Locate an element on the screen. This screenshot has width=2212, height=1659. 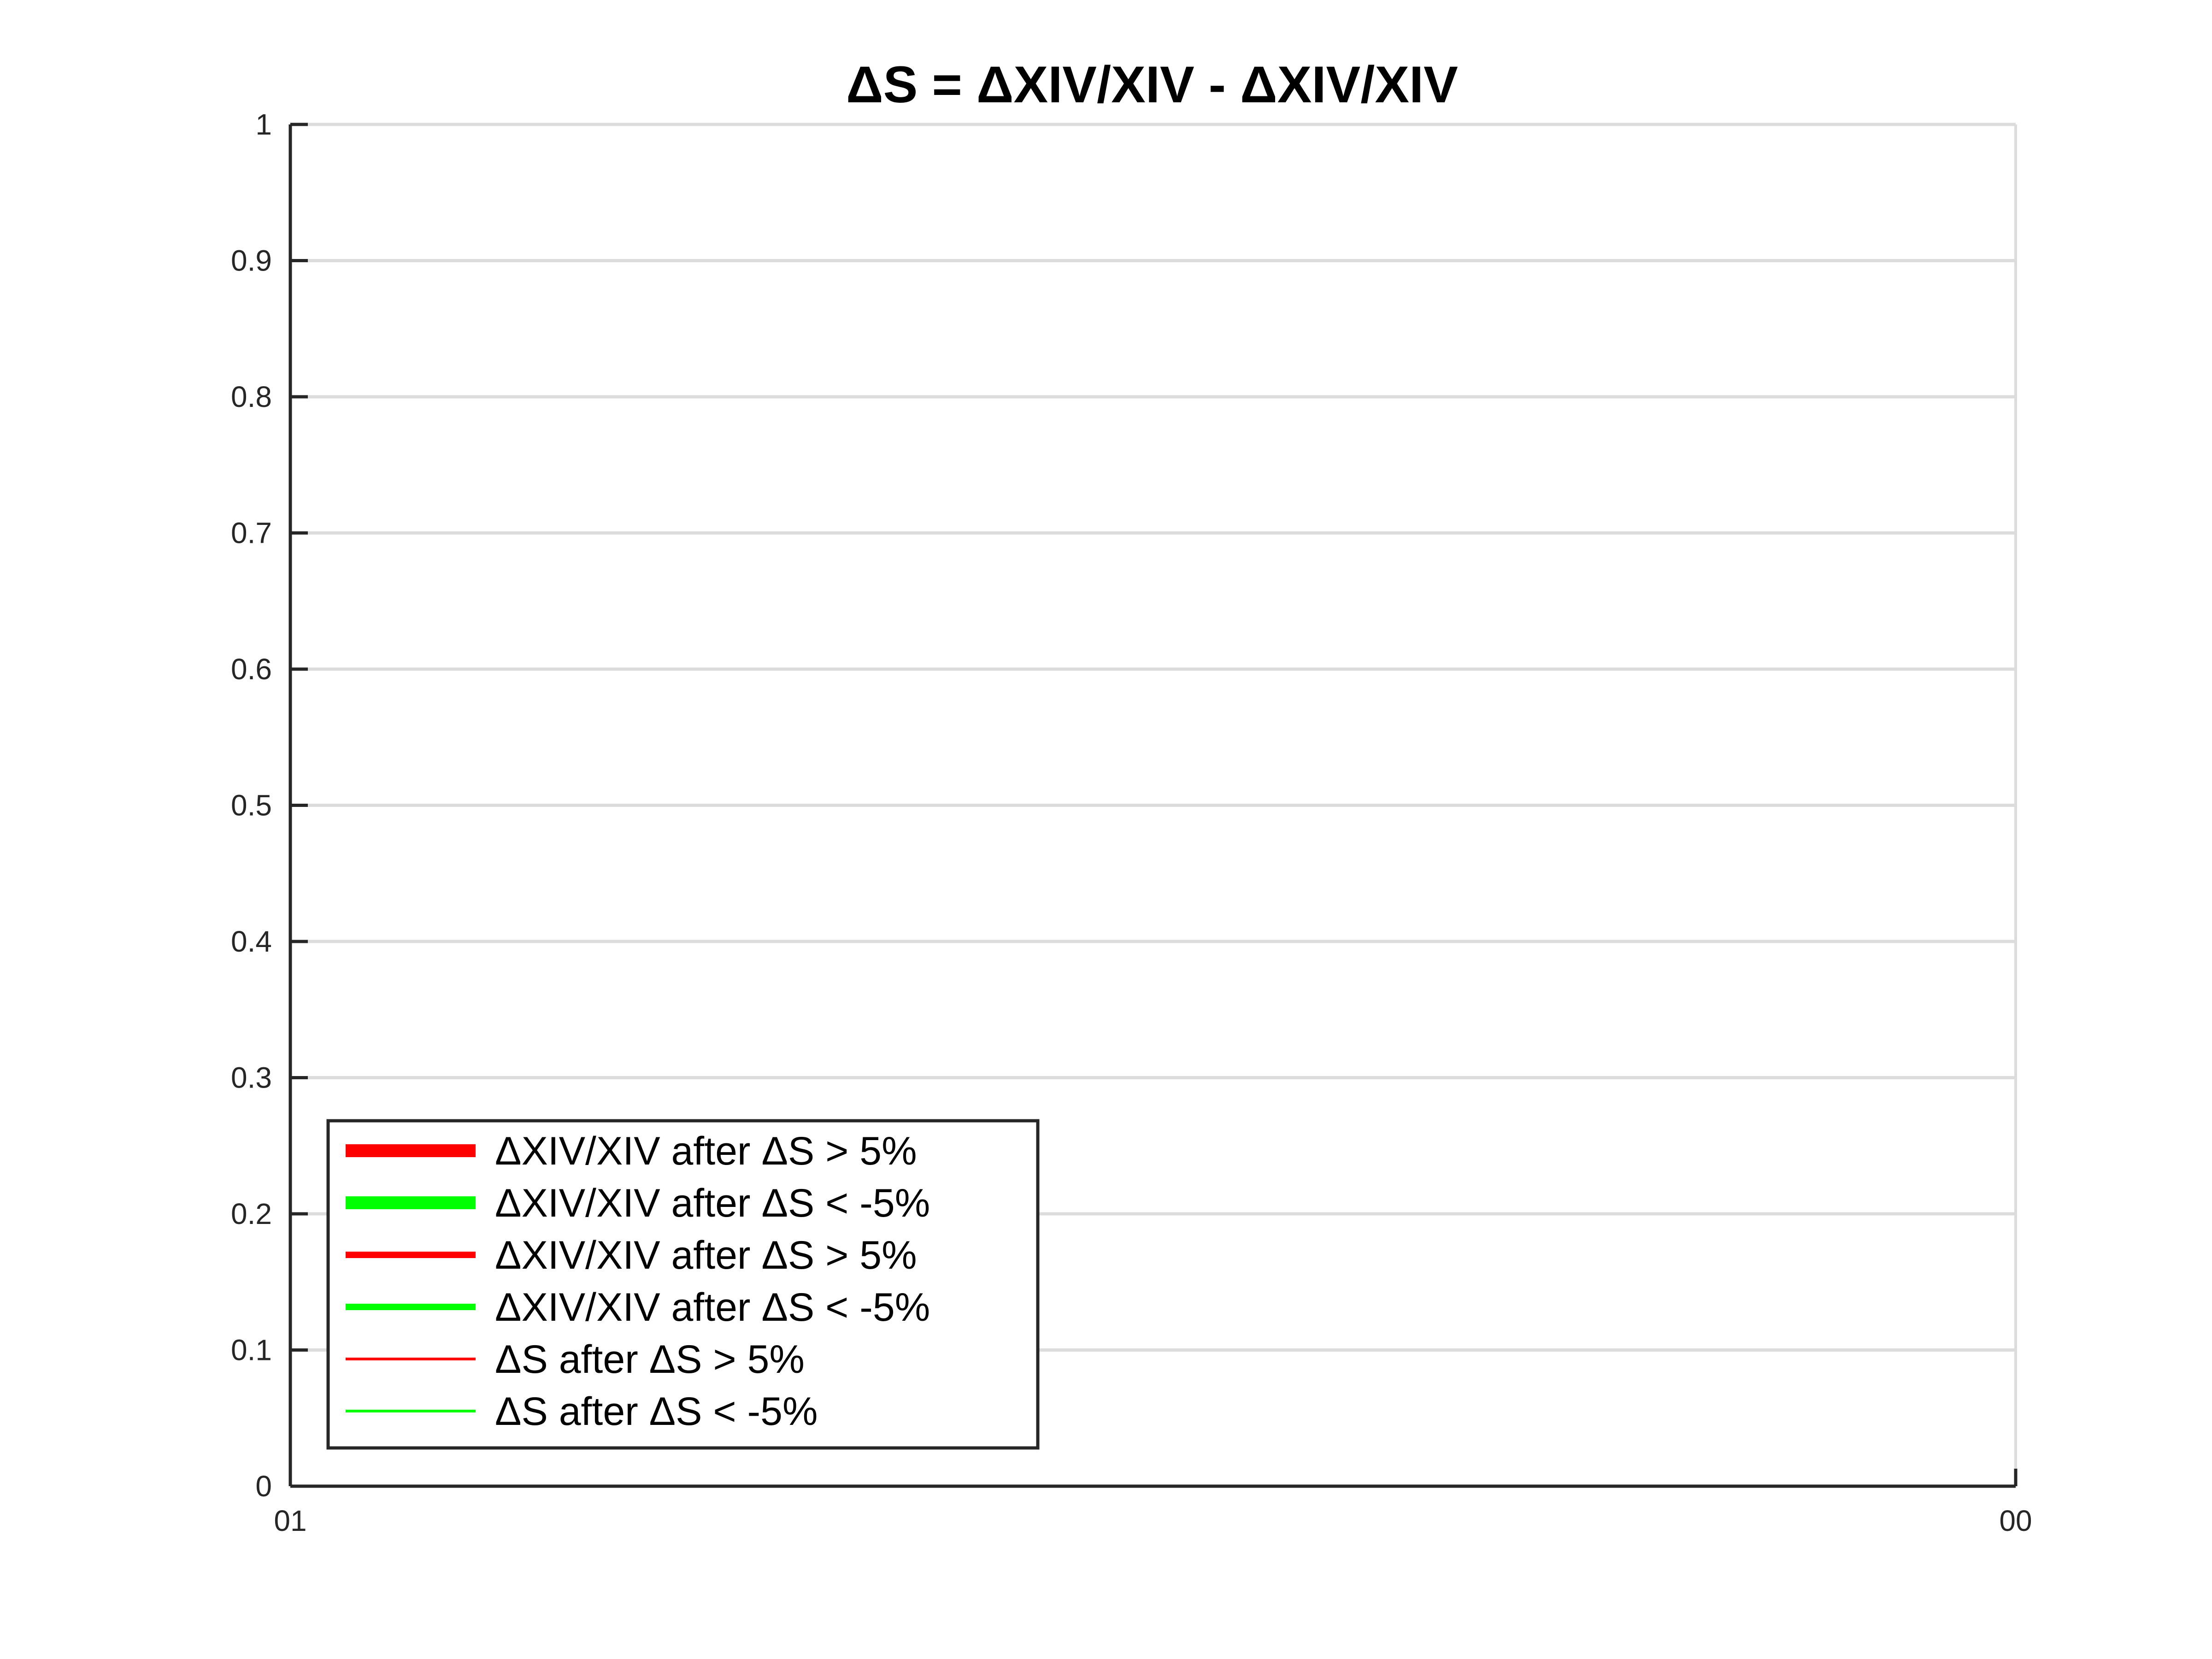
legend-label-1: ΔXIV/XIV after ΔS < -5% is located at coordinates (712, 1203).